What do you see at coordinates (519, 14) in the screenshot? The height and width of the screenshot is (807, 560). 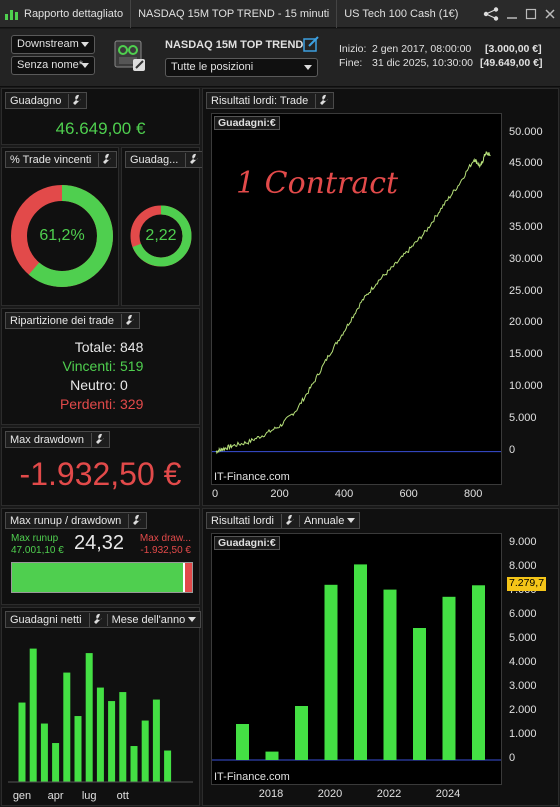 I see `window-controls` at bounding box center [519, 14].